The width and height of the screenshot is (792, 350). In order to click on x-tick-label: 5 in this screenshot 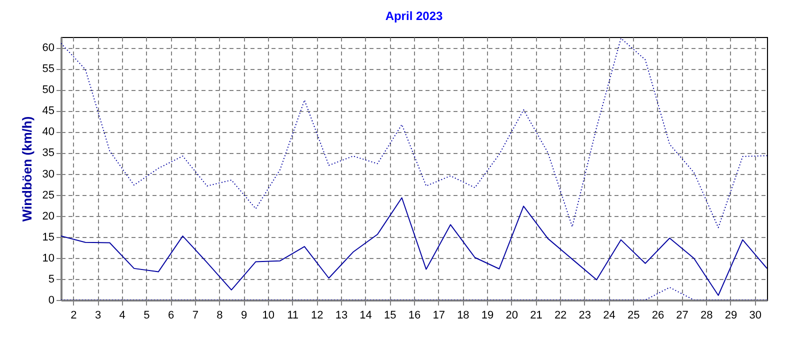, I will do `click(147, 316)`.